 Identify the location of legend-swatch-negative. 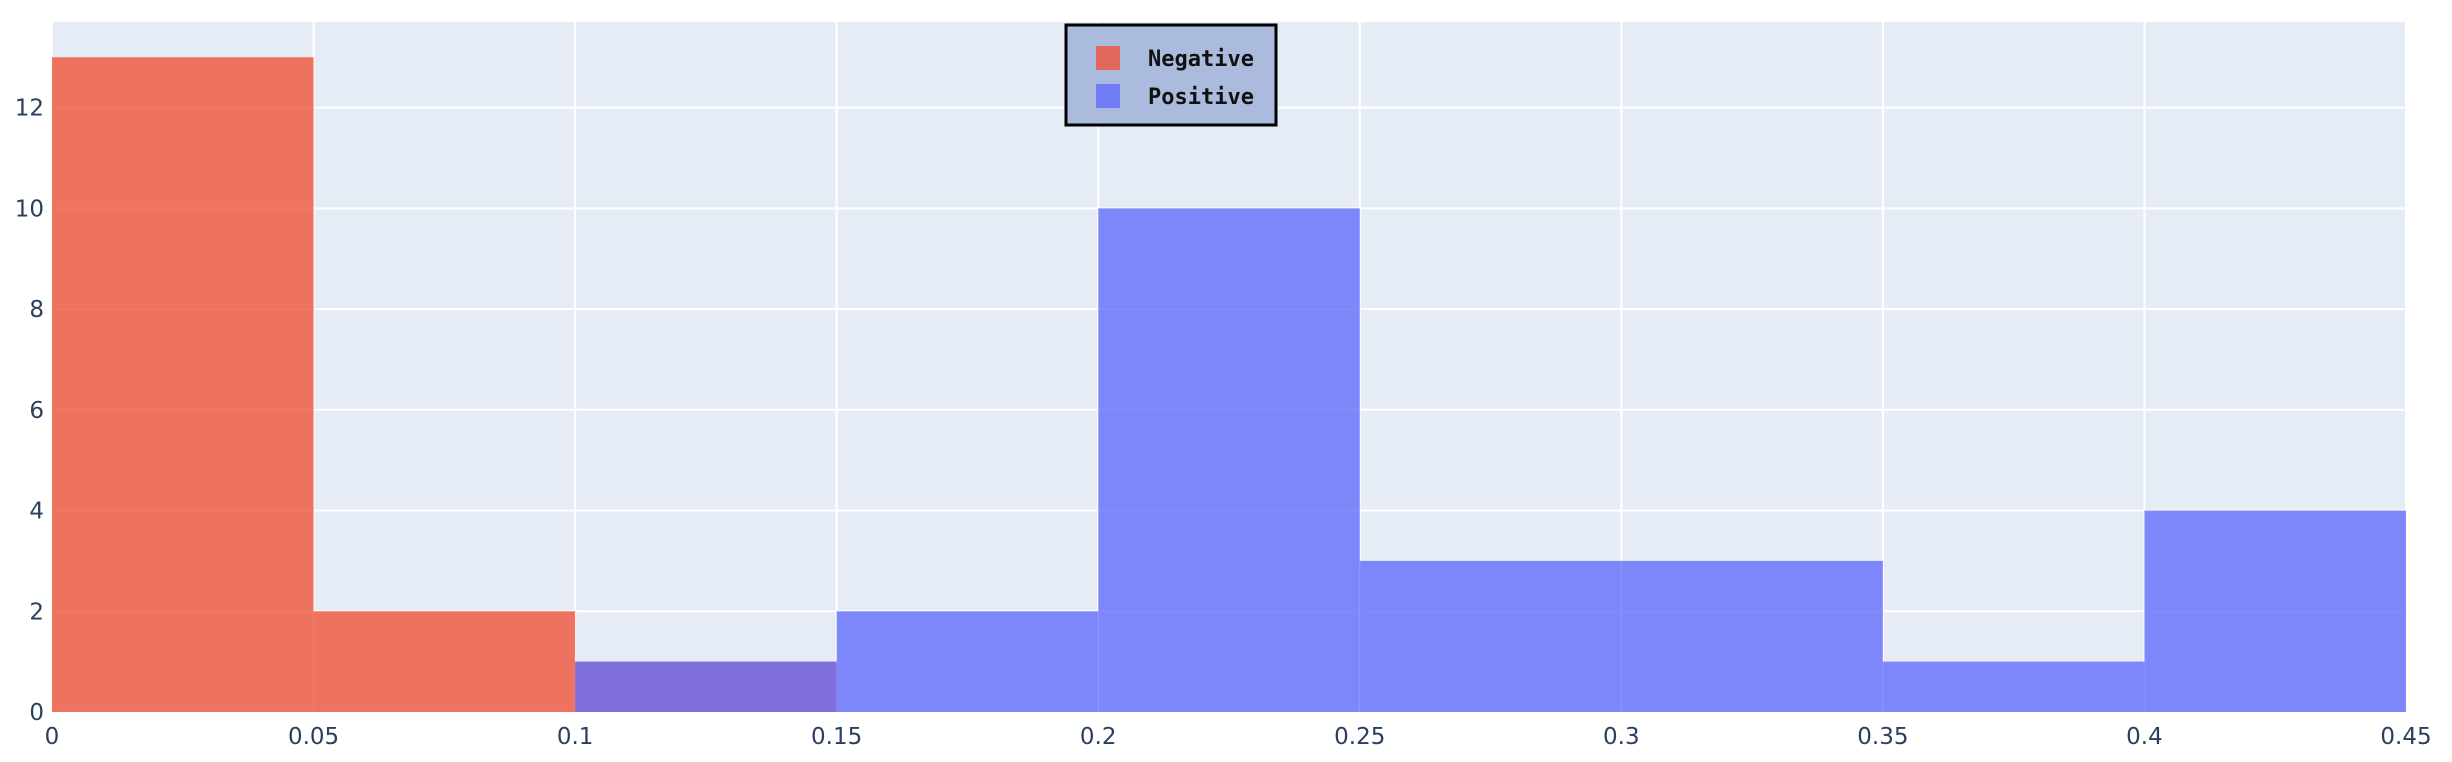
(1108, 58).